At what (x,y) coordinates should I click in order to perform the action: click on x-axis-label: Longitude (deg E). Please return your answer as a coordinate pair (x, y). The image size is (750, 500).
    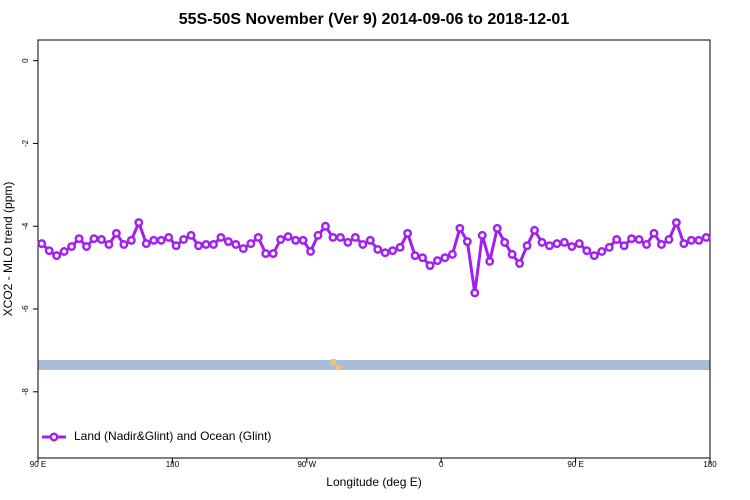
    Looking at the image, I should click on (373, 482).